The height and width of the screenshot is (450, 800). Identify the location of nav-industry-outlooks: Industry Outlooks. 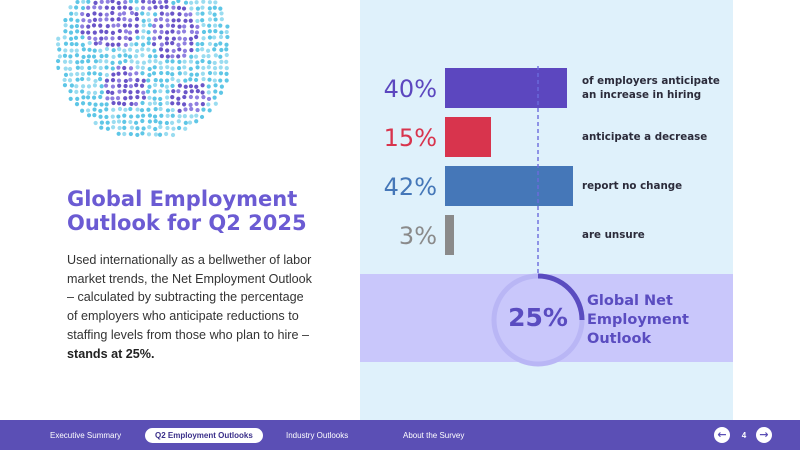
(317, 435).